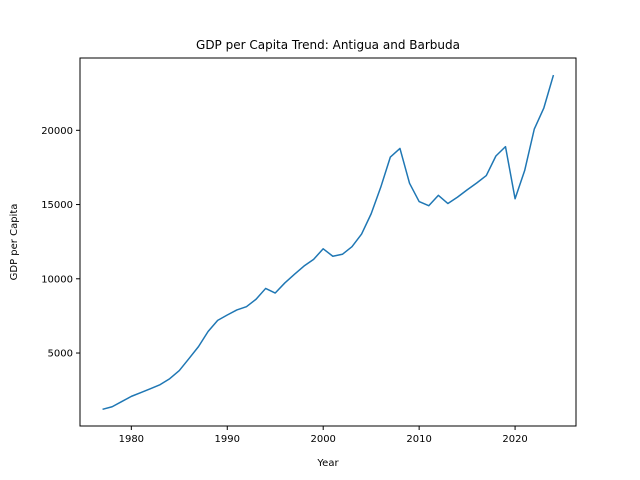  Describe the element at coordinates (57, 131) in the screenshot. I see `y-tick-label: 20000` at that location.